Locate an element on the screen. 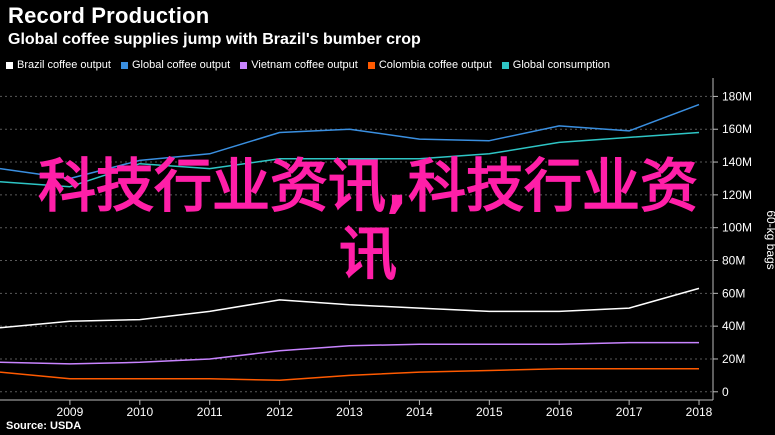  legend-item-global-consumption: Global consumption is located at coordinates (556, 65).